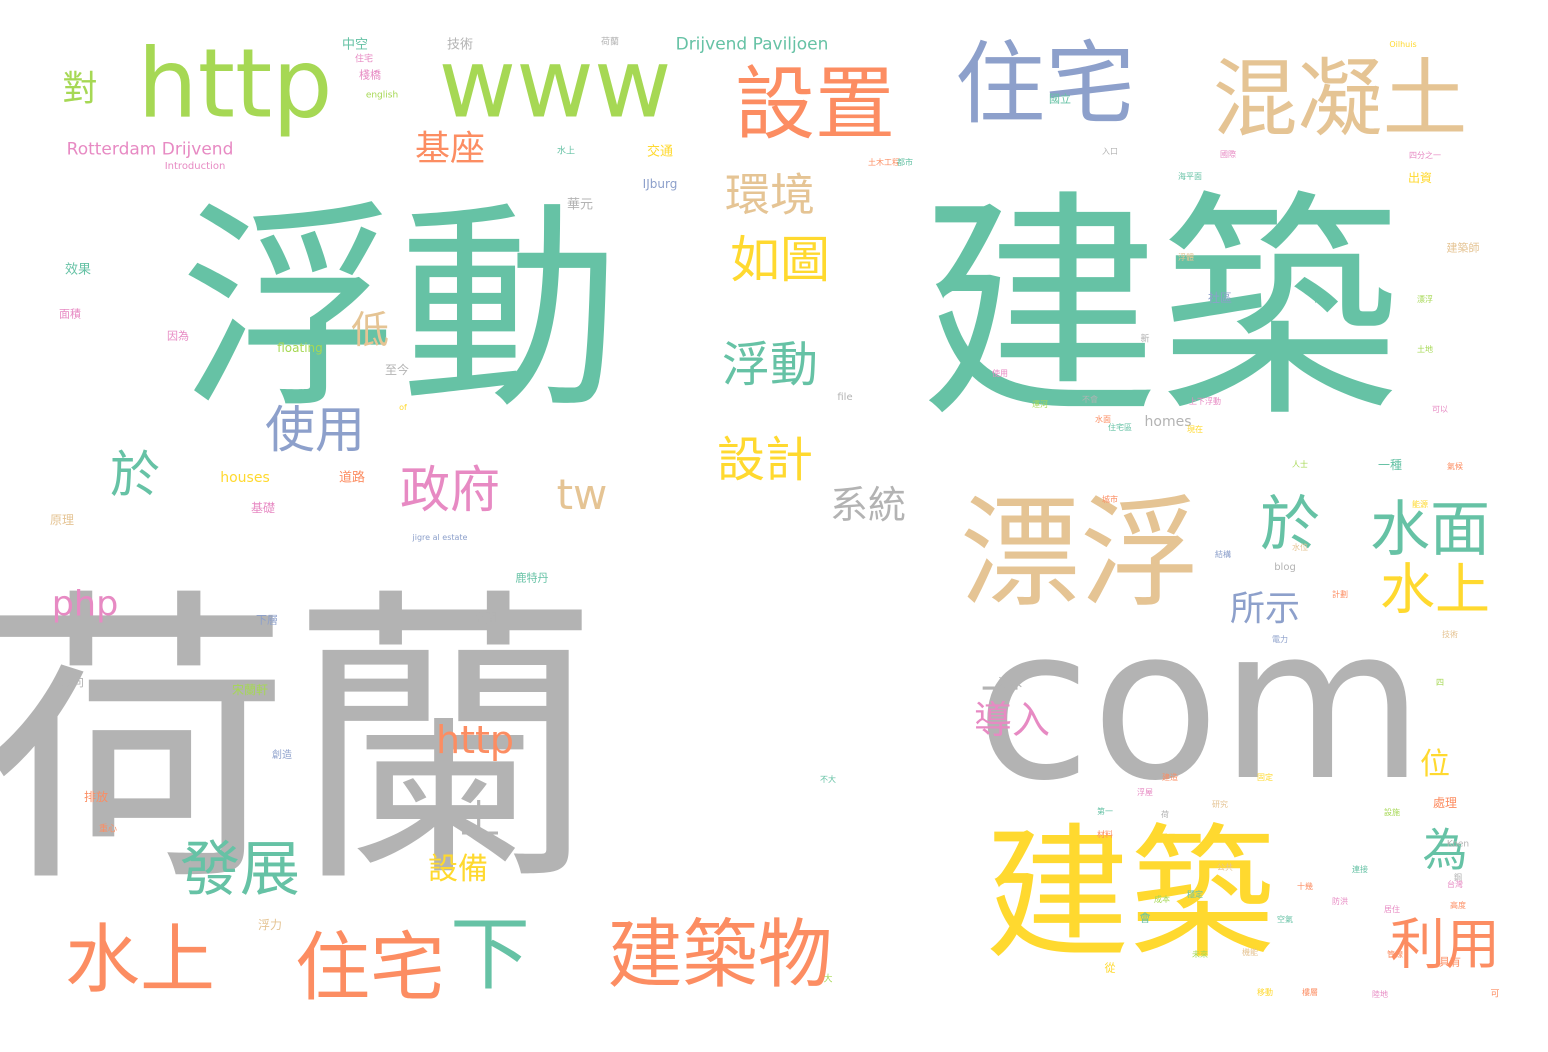 The image size is (1548, 1052). Describe the element at coordinates (1390, 465) in the screenshot. I see `word: 一種` at that location.